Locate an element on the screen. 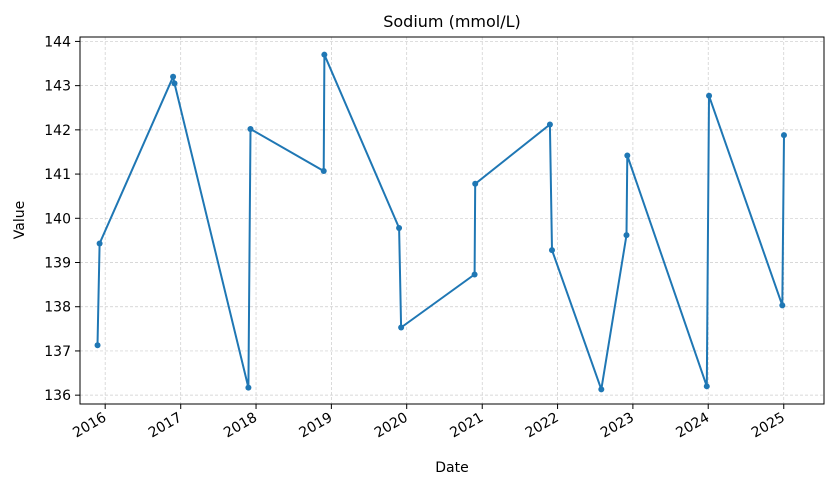 The width and height of the screenshot is (836, 489). y-axis-label: Value is located at coordinates (20, 220).